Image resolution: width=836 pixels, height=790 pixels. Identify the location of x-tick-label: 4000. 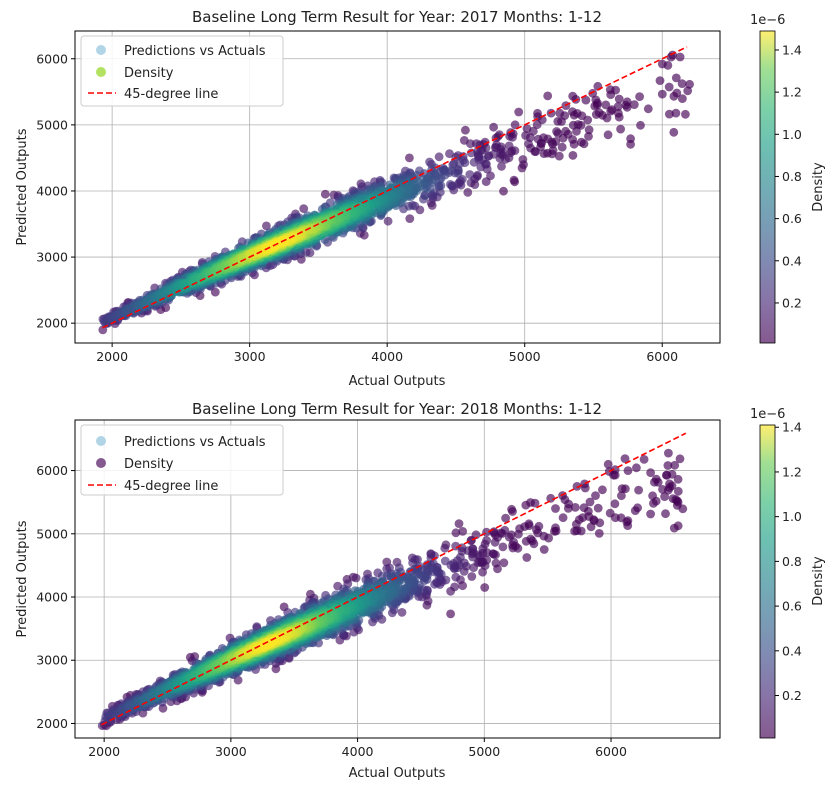
(358, 751).